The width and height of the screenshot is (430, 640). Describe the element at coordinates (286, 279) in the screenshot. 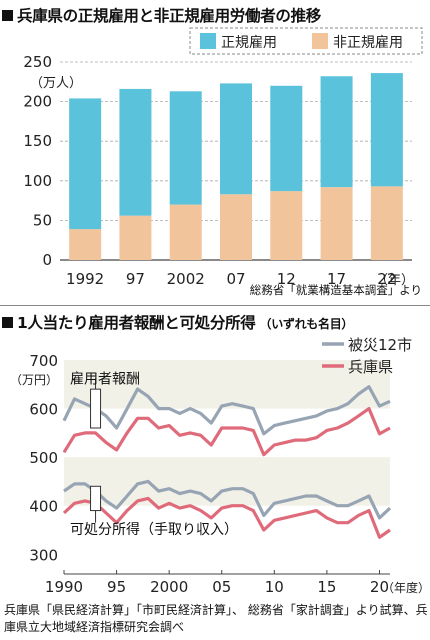

I see `x-tick-label: 12` at that location.